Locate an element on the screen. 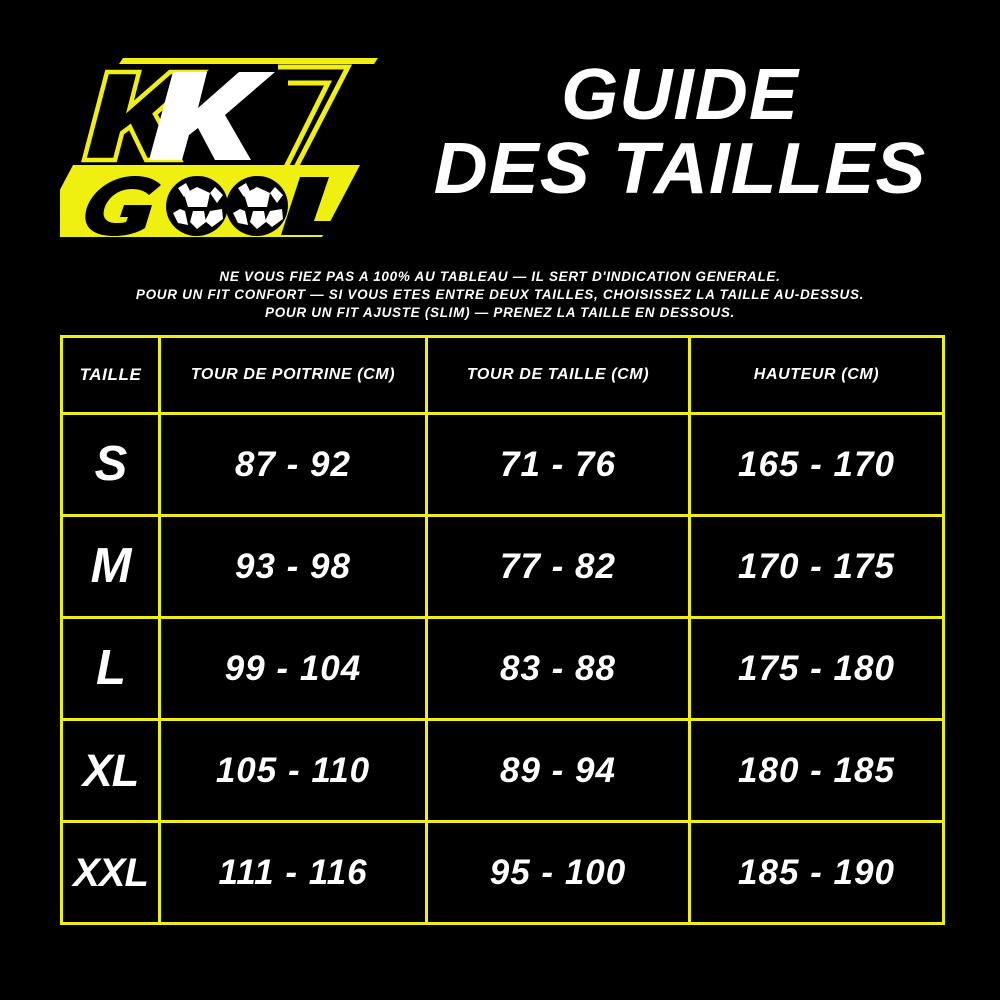 Image resolution: width=1000 pixels, height=1000 pixels. logo-arrow-inner is located at coordinates (306, 128).